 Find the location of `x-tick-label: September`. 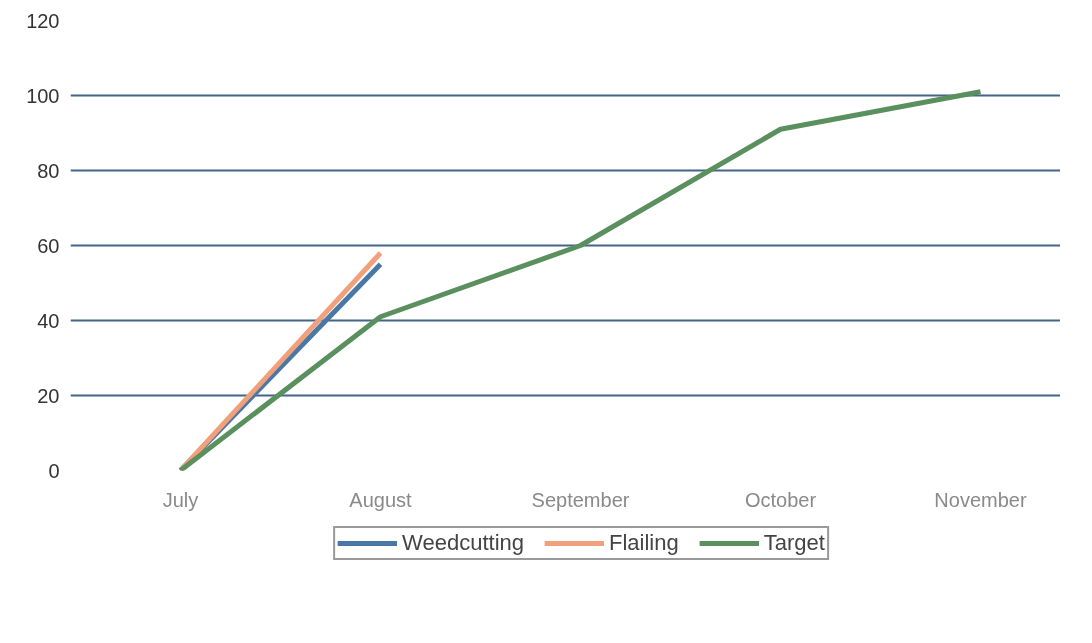

x-tick-label: September is located at coordinates (580, 499).